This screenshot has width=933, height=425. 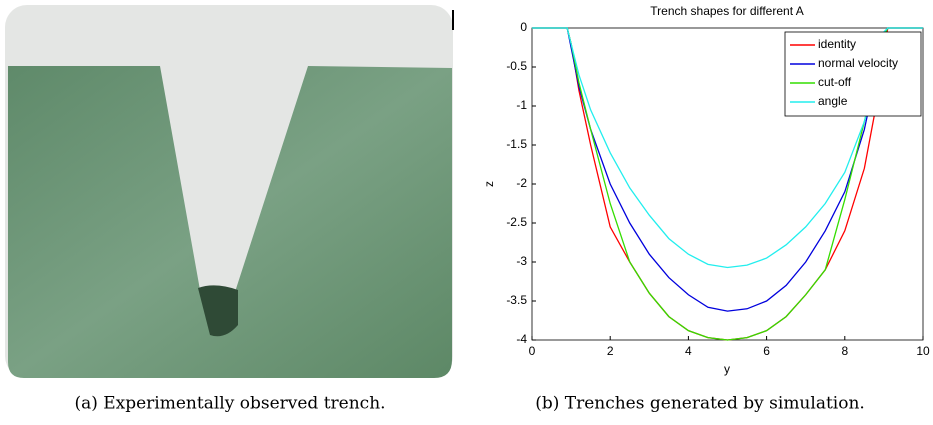 I want to click on x-tick-label: 6, so click(x=766, y=351).